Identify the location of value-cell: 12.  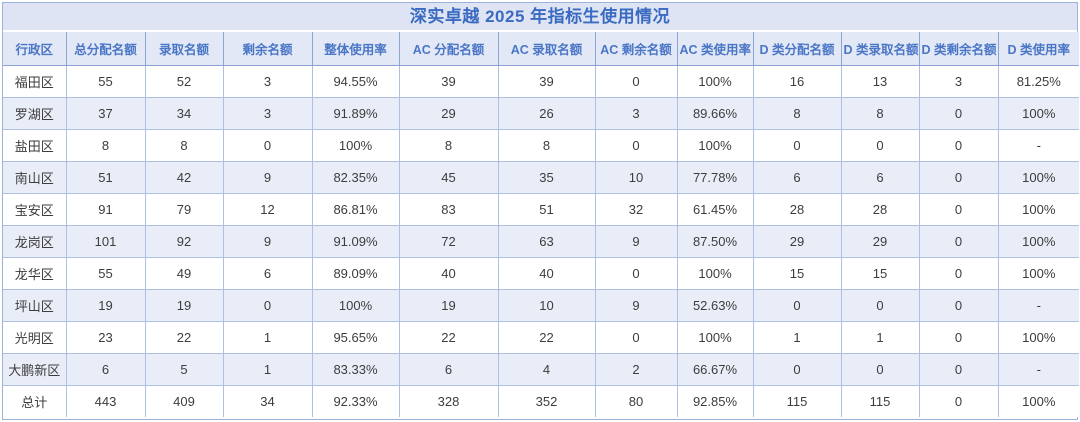
(267, 209).